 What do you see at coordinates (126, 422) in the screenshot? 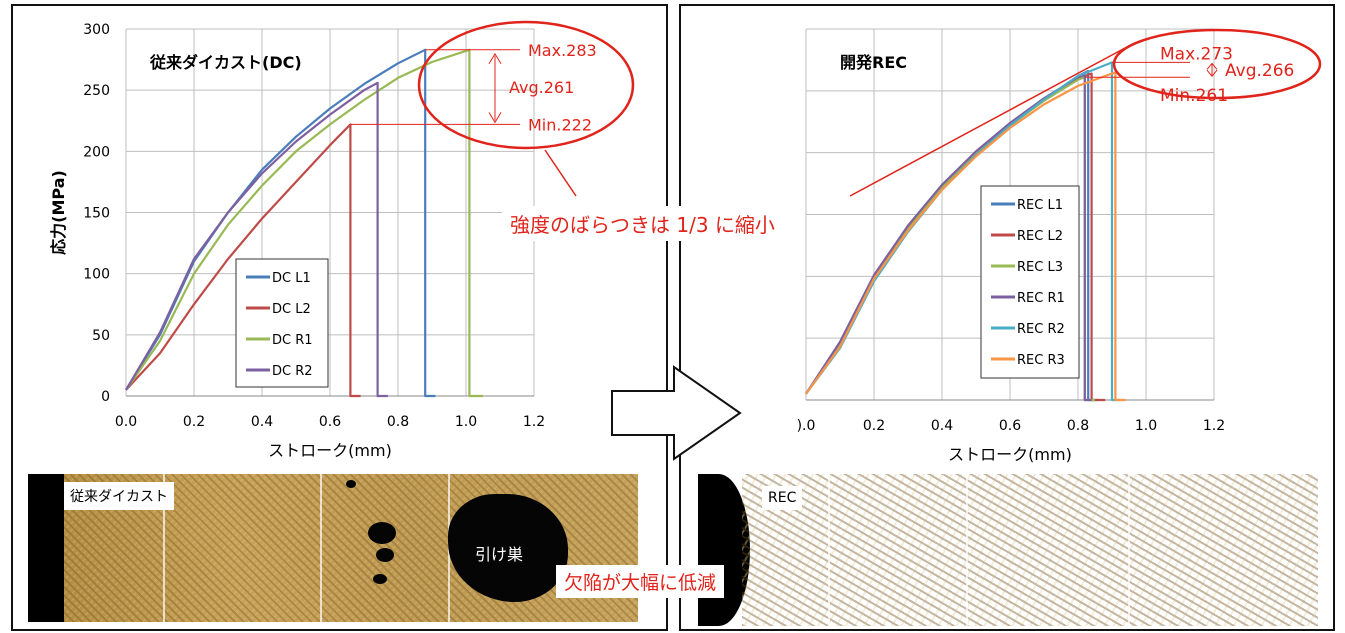
I see `x-tick-label: 0.0` at bounding box center [126, 422].